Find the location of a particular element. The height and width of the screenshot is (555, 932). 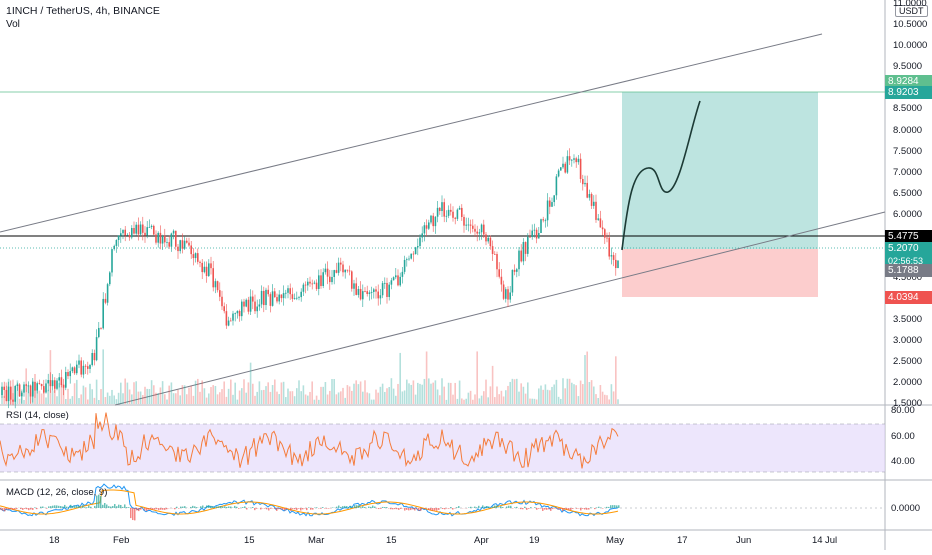

symbol-title: 1INCH / TetherUS, 4h, BINANCE is located at coordinates (83, 11).